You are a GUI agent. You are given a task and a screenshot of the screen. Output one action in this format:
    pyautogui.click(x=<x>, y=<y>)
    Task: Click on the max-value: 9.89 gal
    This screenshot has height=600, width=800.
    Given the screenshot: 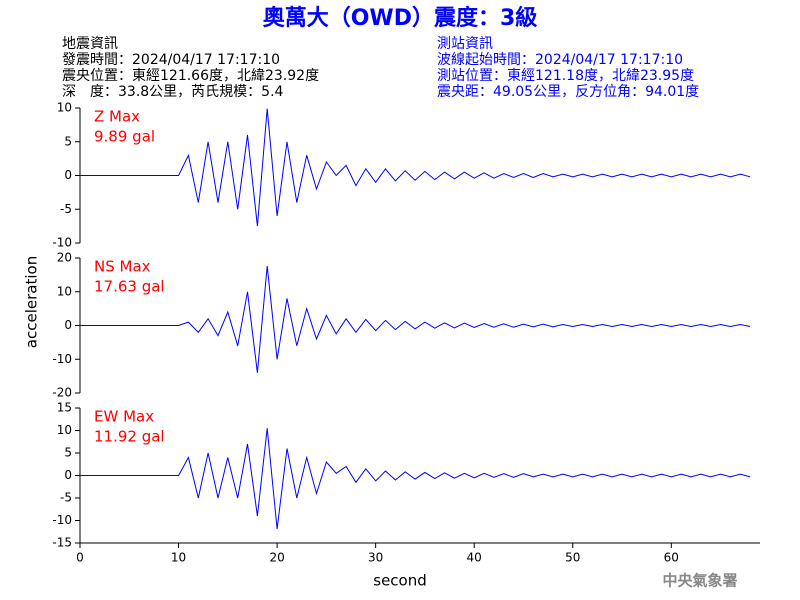 What is the action you would take?
    pyautogui.click(x=124, y=137)
    